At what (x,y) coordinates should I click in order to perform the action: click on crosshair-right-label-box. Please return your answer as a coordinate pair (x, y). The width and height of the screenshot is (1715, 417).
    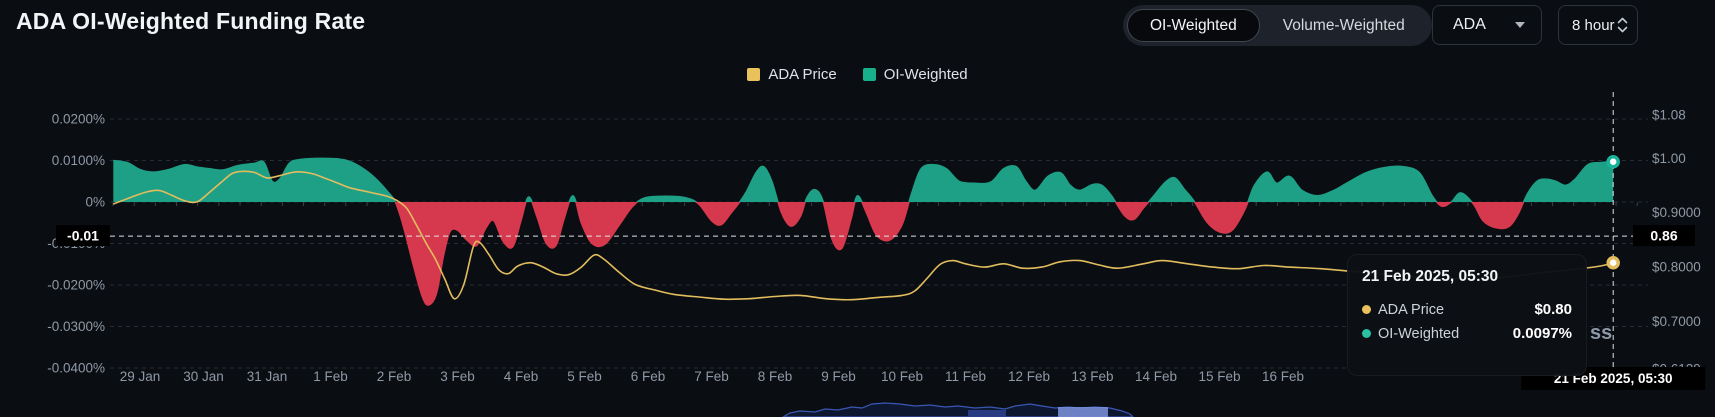
    Looking at the image, I should click on (1664, 236).